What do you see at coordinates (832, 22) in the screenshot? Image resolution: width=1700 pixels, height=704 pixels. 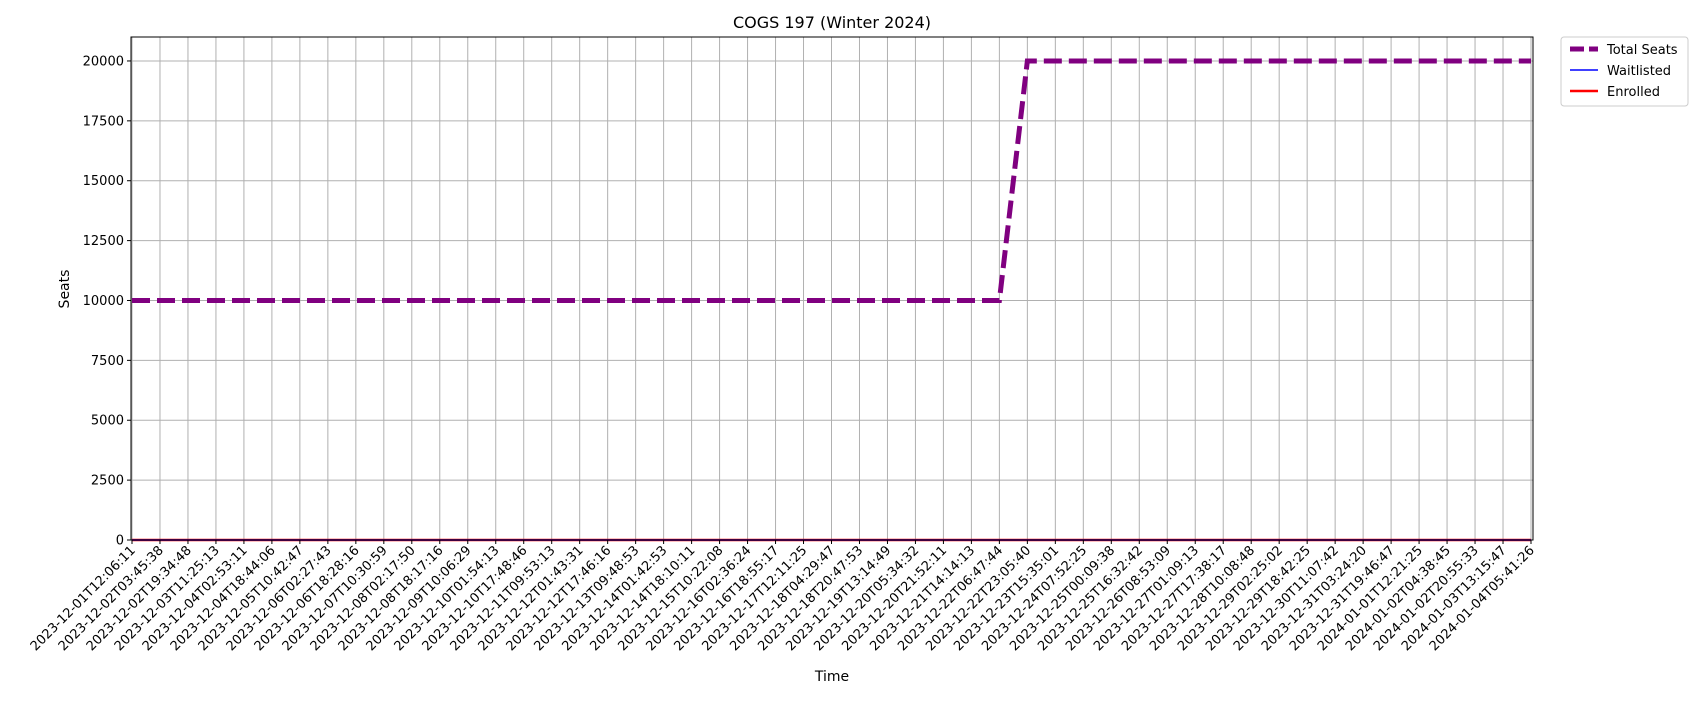 I see `chart-title: COGS 197 (Winter 2024)` at bounding box center [832, 22].